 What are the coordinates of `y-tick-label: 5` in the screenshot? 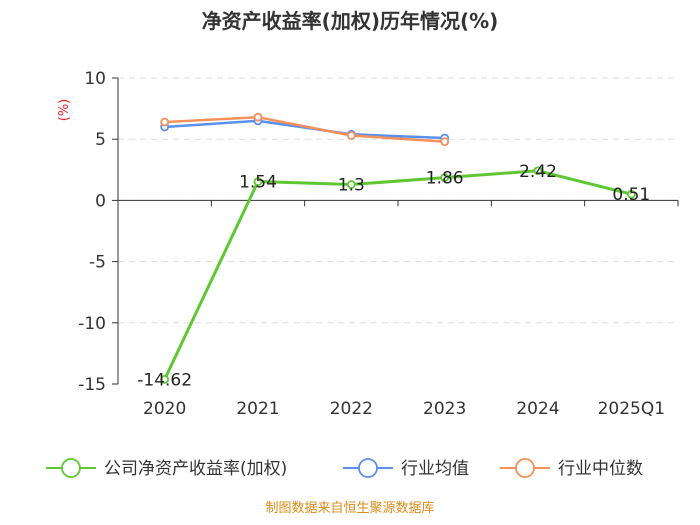 It's located at (100, 140).